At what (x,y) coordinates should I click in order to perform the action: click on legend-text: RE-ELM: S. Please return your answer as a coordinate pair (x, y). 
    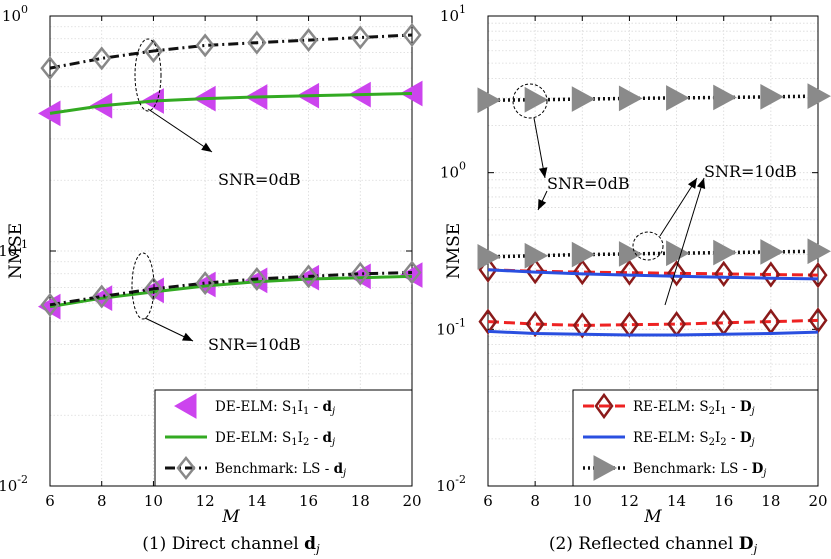
    Looking at the image, I should click on (671, 438).